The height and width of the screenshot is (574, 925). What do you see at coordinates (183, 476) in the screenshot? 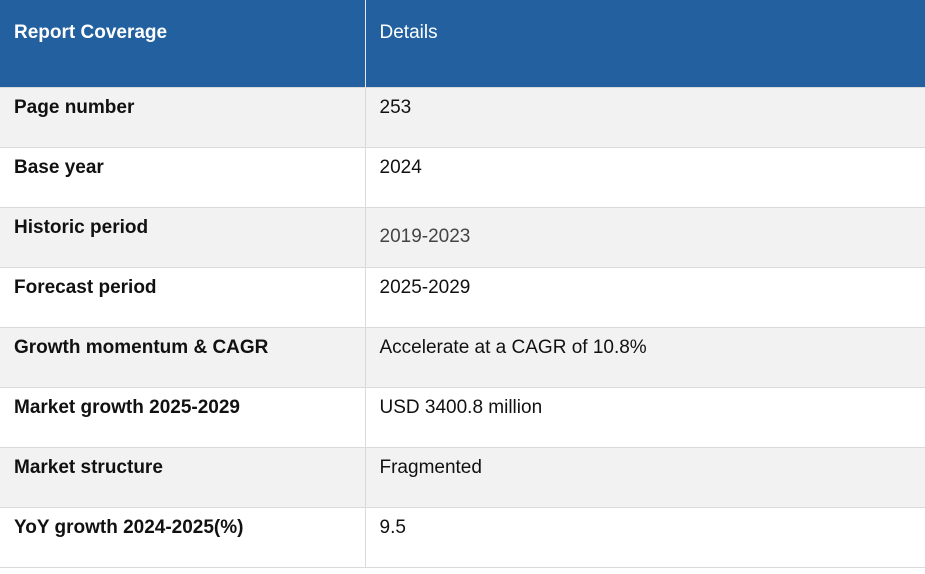
I see `row-label: Market structure` at bounding box center [183, 476].